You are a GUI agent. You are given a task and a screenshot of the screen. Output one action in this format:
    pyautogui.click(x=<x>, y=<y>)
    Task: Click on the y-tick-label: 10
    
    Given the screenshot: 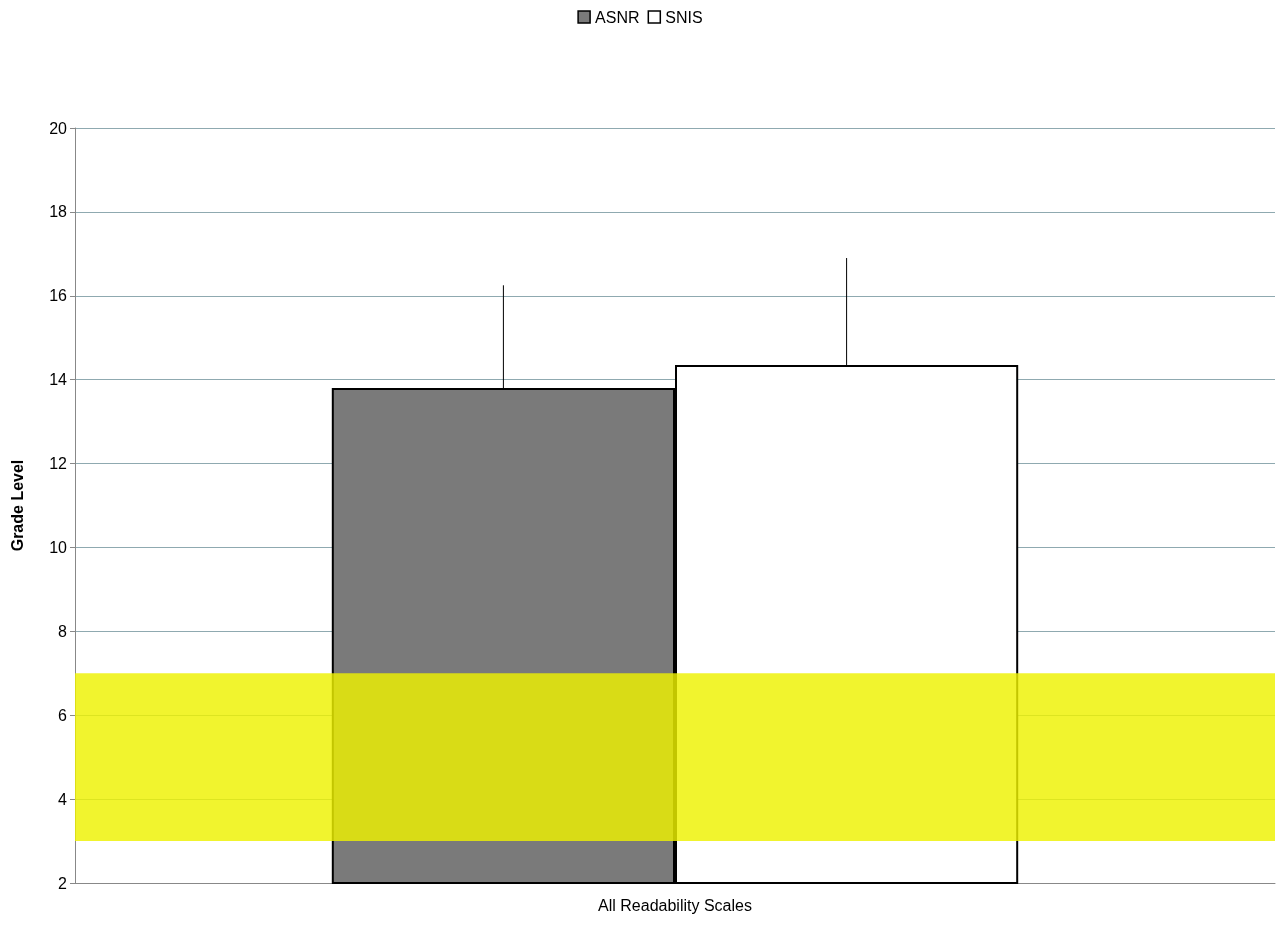 What is the action you would take?
    pyautogui.click(x=58, y=547)
    